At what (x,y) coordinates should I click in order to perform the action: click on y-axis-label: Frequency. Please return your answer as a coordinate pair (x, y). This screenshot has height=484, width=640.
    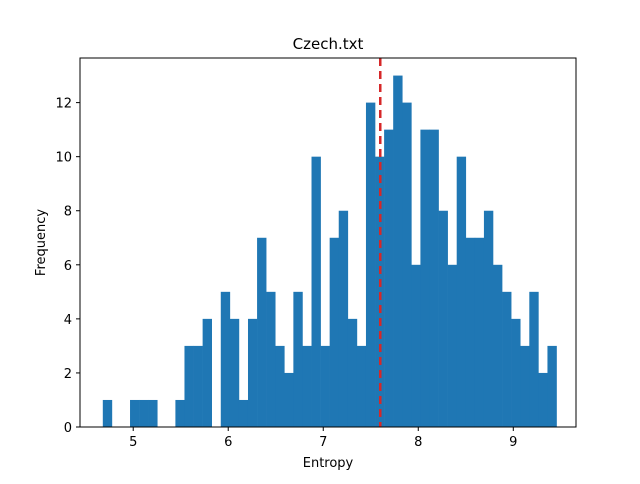
    Looking at the image, I should click on (41, 242).